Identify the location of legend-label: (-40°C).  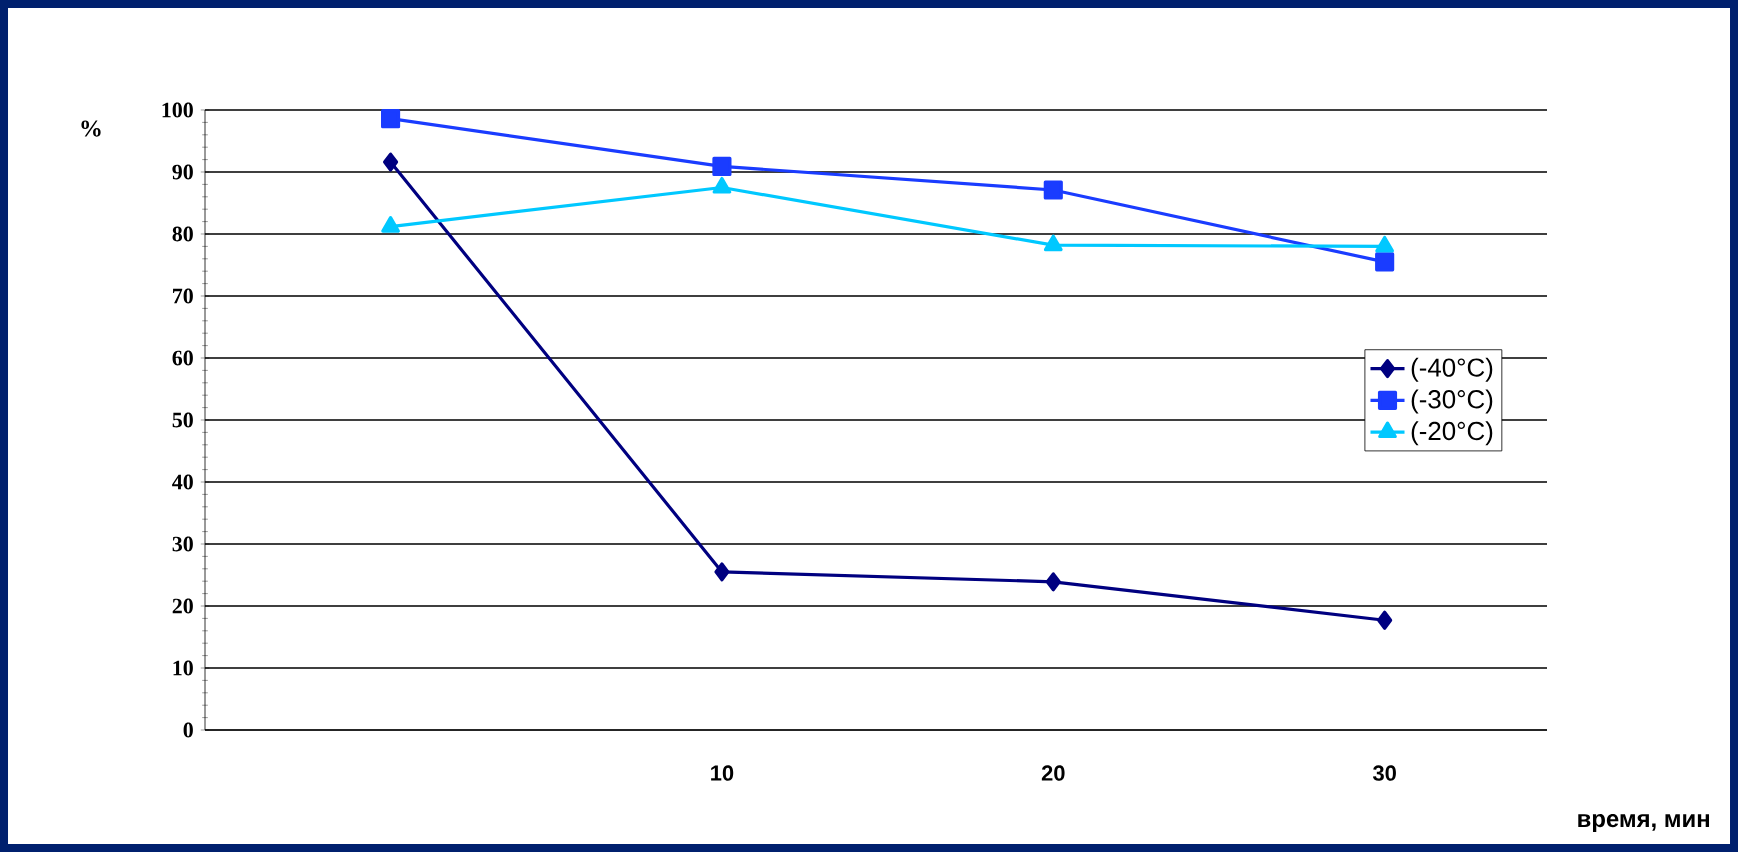
(1452, 369).